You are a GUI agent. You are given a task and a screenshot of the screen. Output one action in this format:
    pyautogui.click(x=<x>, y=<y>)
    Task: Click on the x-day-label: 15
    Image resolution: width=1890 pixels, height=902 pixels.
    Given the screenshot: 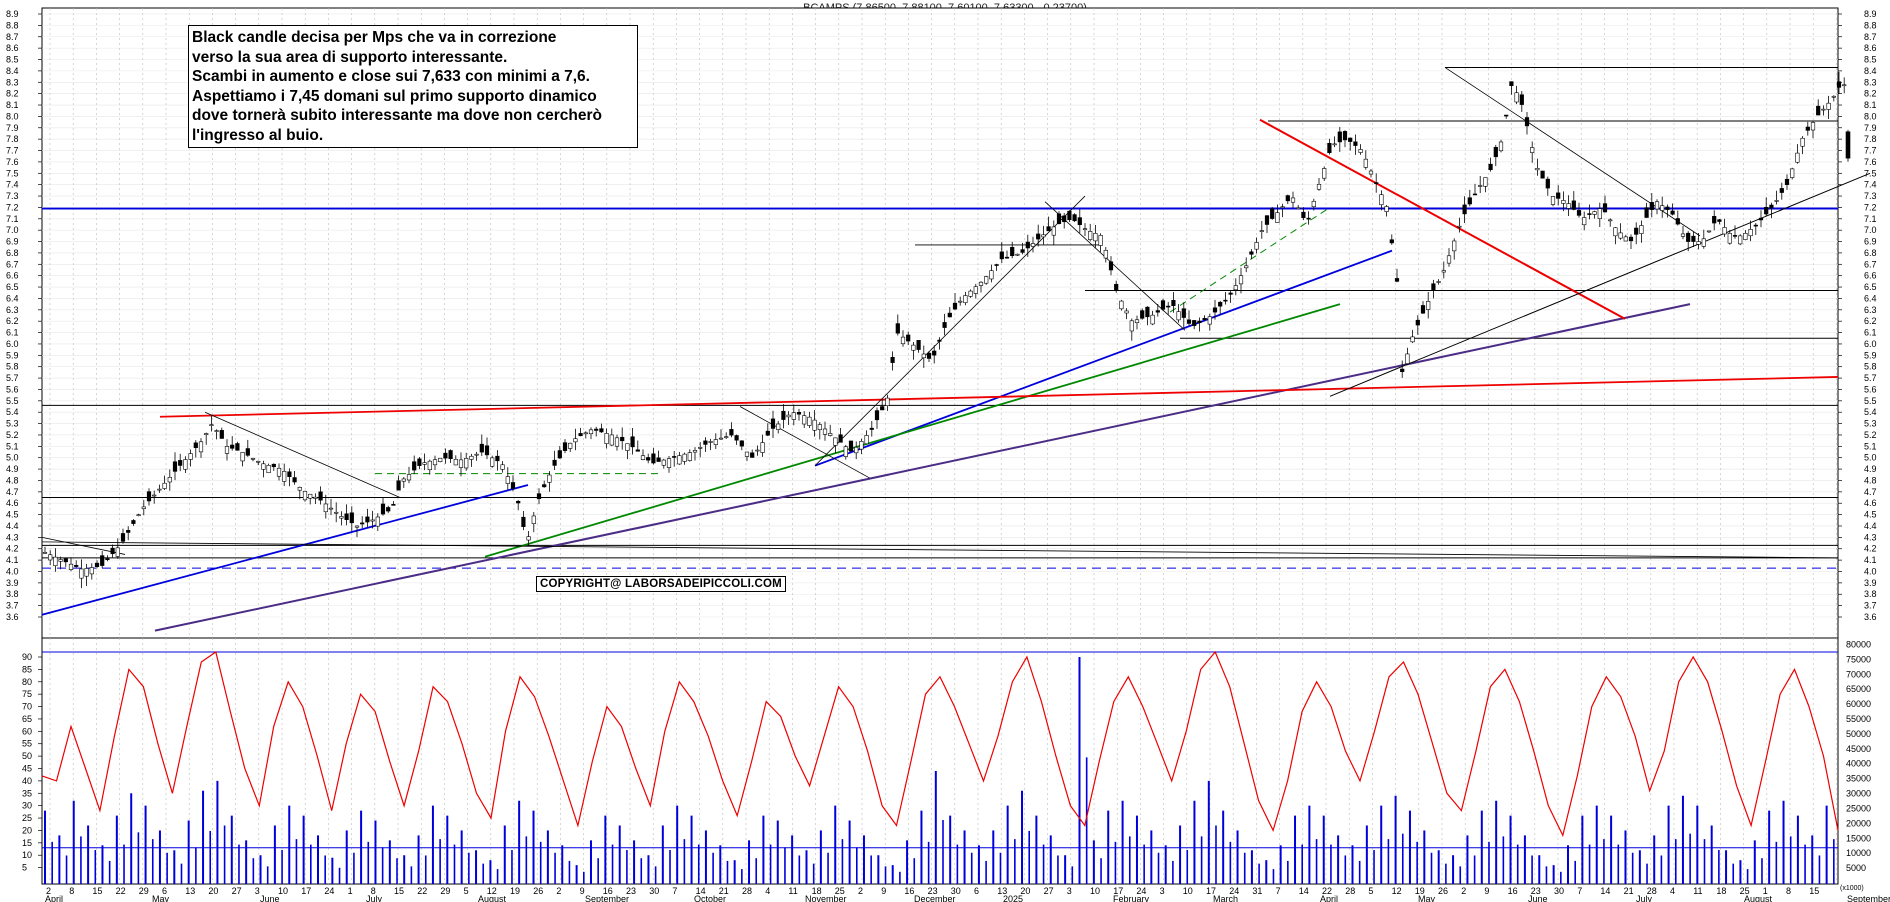 What is the action you would take?
    pyautogui.click(x=399, y=891)
    